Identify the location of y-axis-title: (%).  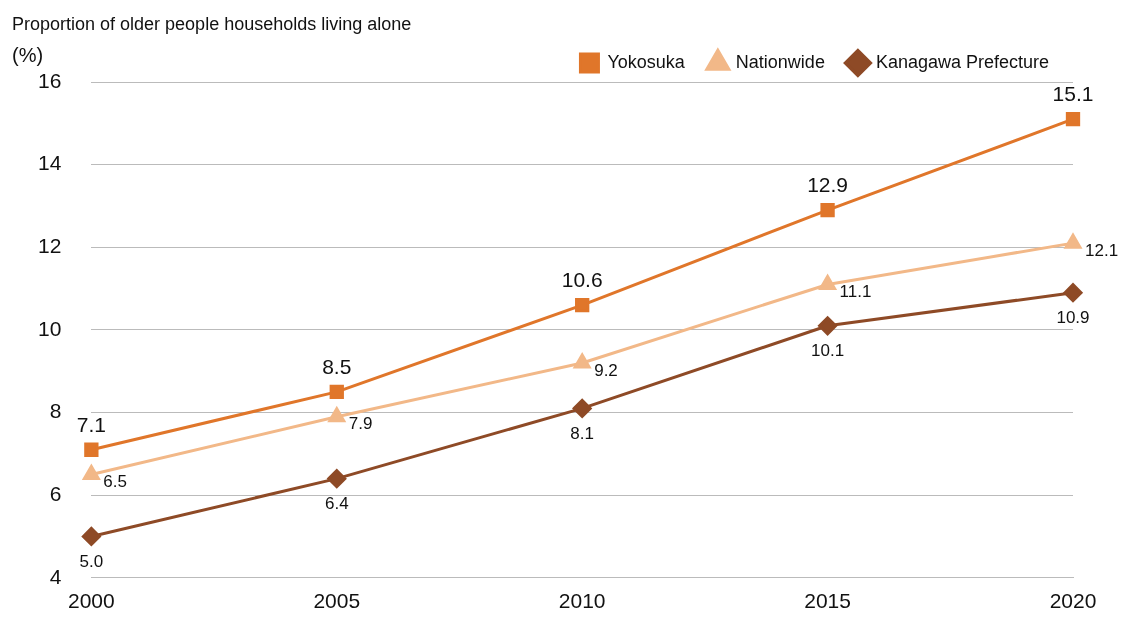
(28, 54).